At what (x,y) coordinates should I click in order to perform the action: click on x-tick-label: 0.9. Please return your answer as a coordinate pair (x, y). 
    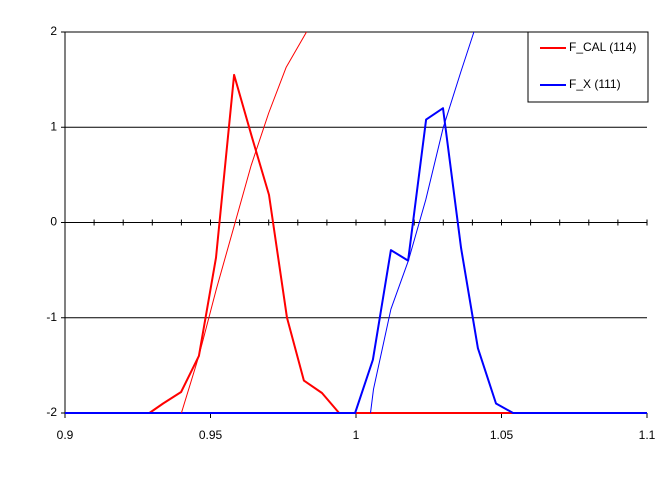
    Looking at the image, I should click on (65, 435).